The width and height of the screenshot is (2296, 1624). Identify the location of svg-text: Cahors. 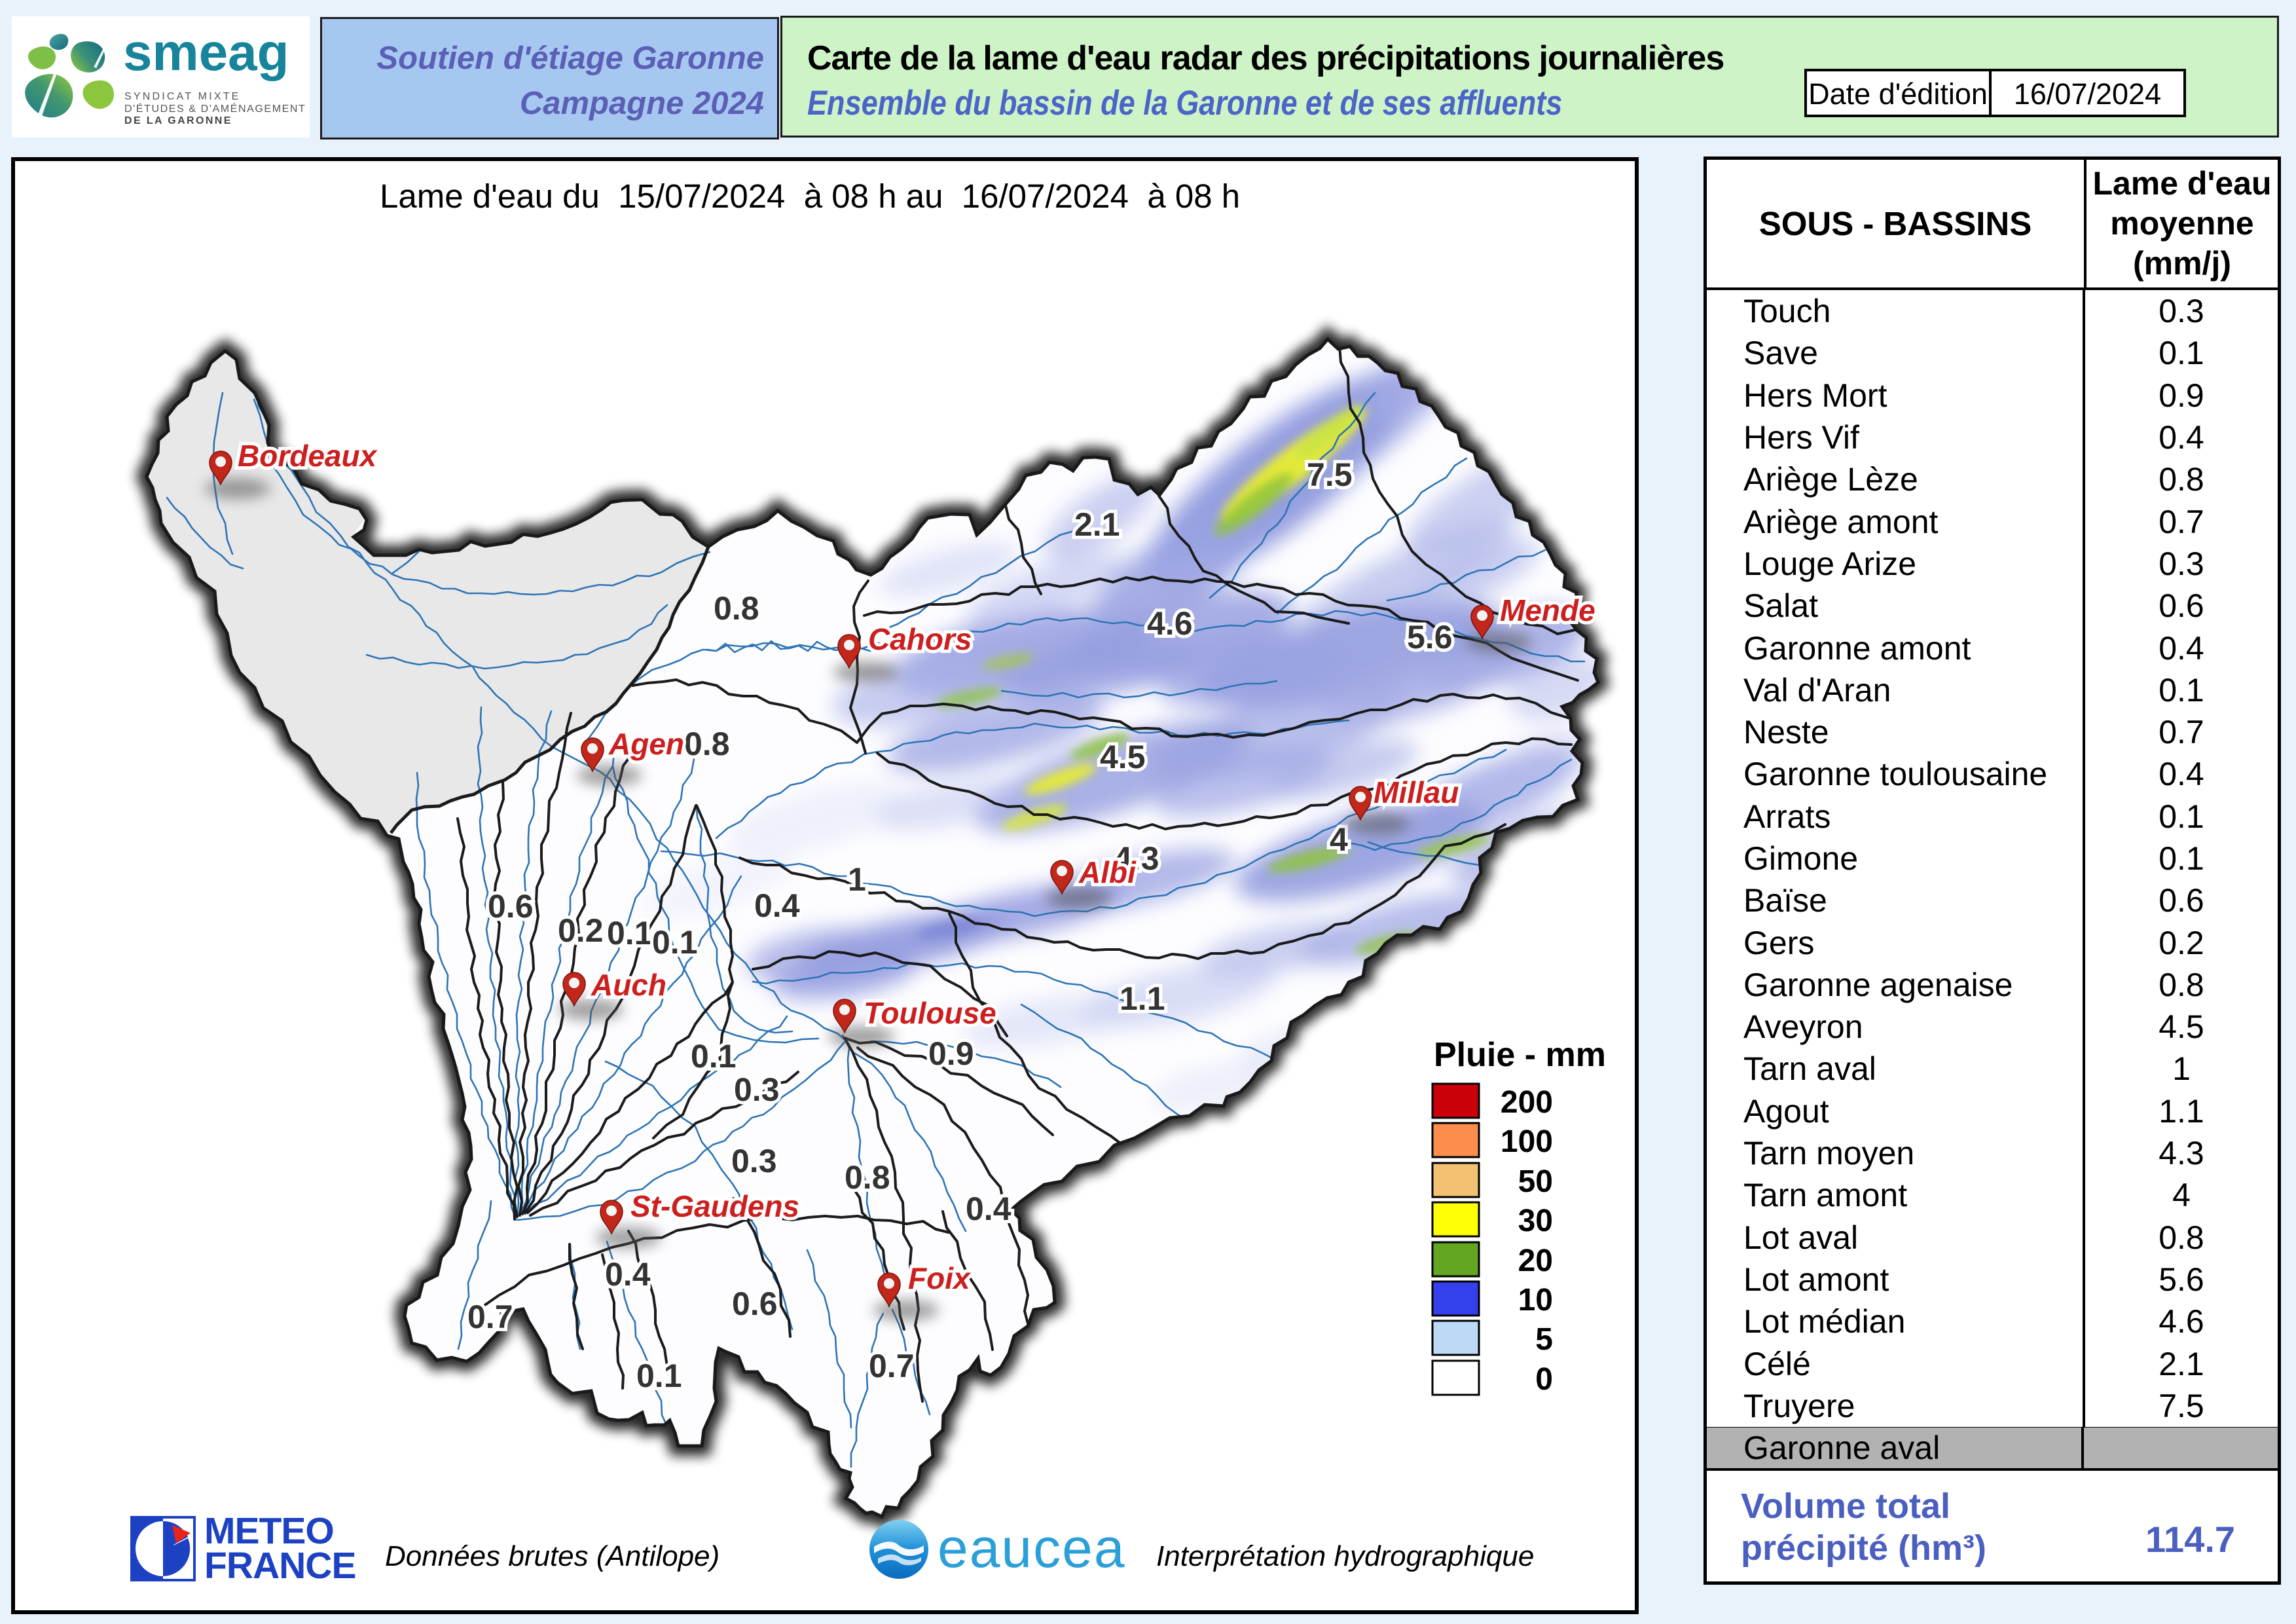
(920, 639).